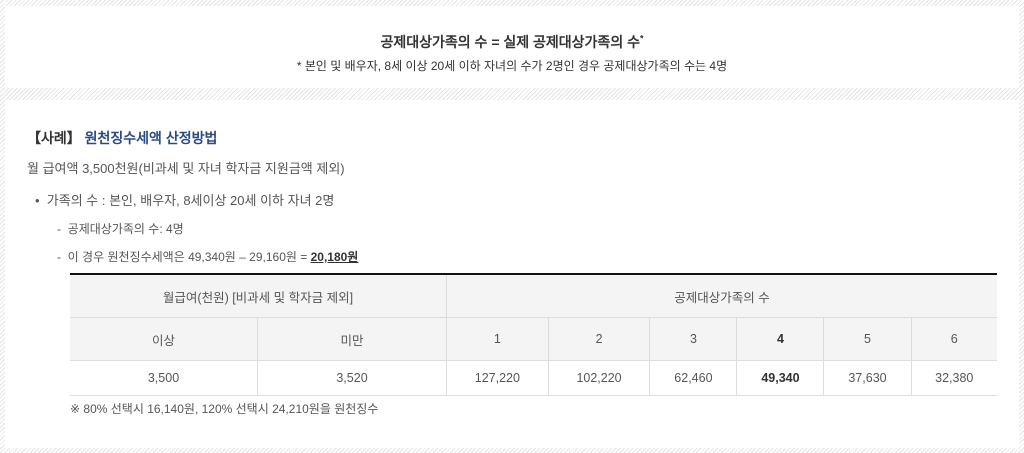 This screenshot has height=453, width=1024. Describe the element at coordinates (599, 378) in the screenshot. I see `table-cell: 102,220` at that location.